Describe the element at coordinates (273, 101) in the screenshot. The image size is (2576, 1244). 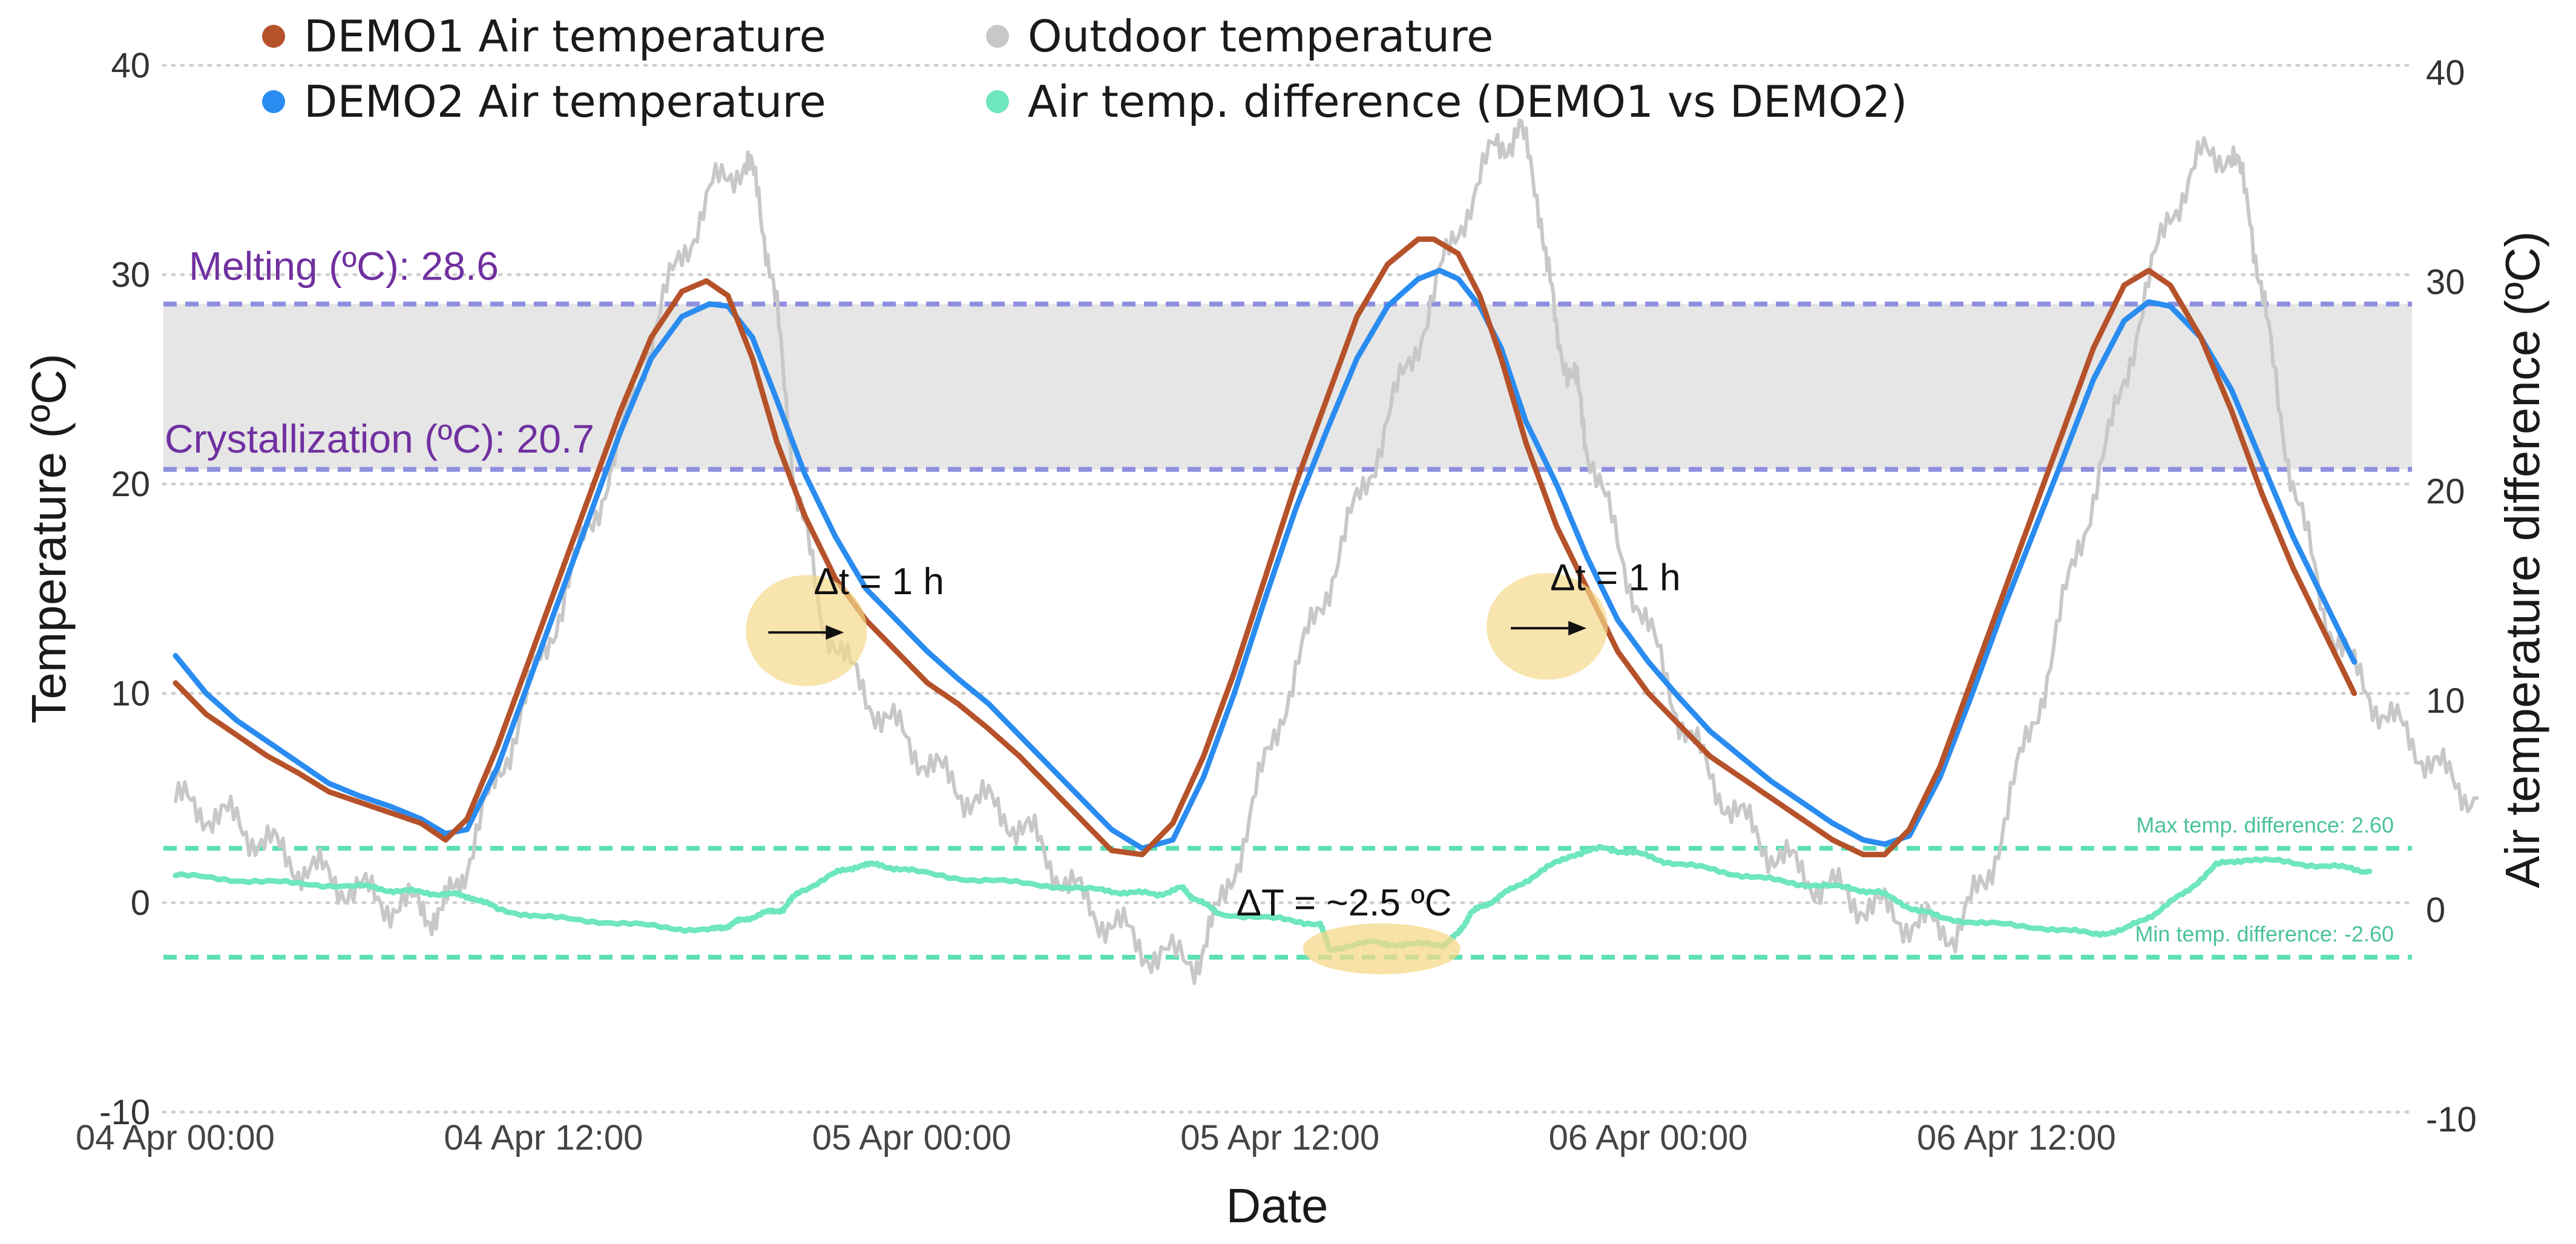
I see `legend-demo2-marker` at that location.